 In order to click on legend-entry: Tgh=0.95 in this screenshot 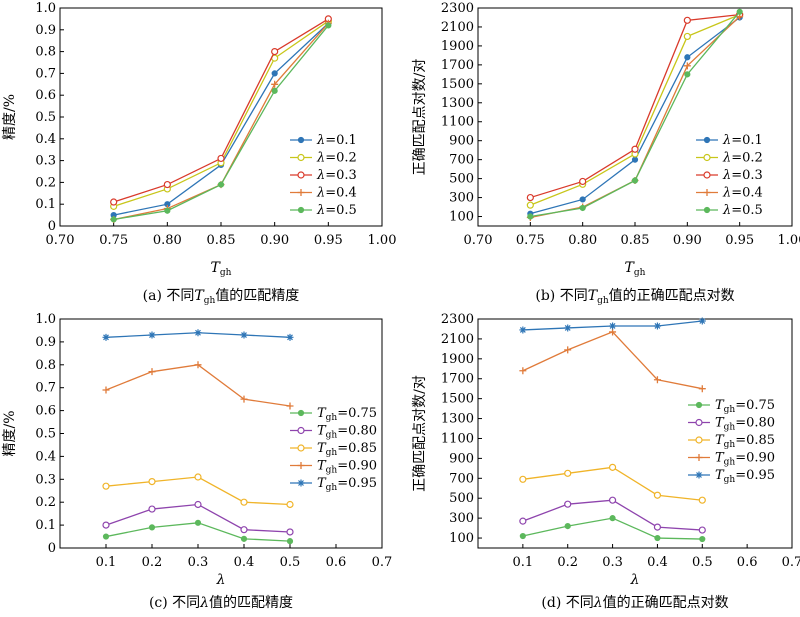, I will do `click(347, 484)`.